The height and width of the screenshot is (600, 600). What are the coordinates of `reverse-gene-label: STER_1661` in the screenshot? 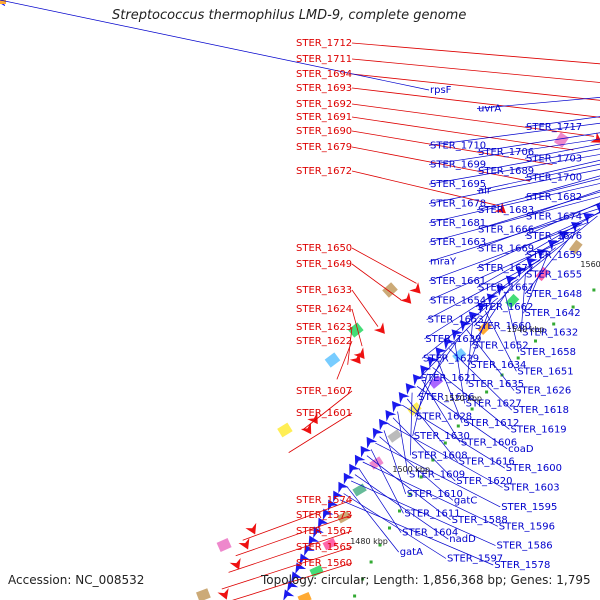 It's located at (458, 281).